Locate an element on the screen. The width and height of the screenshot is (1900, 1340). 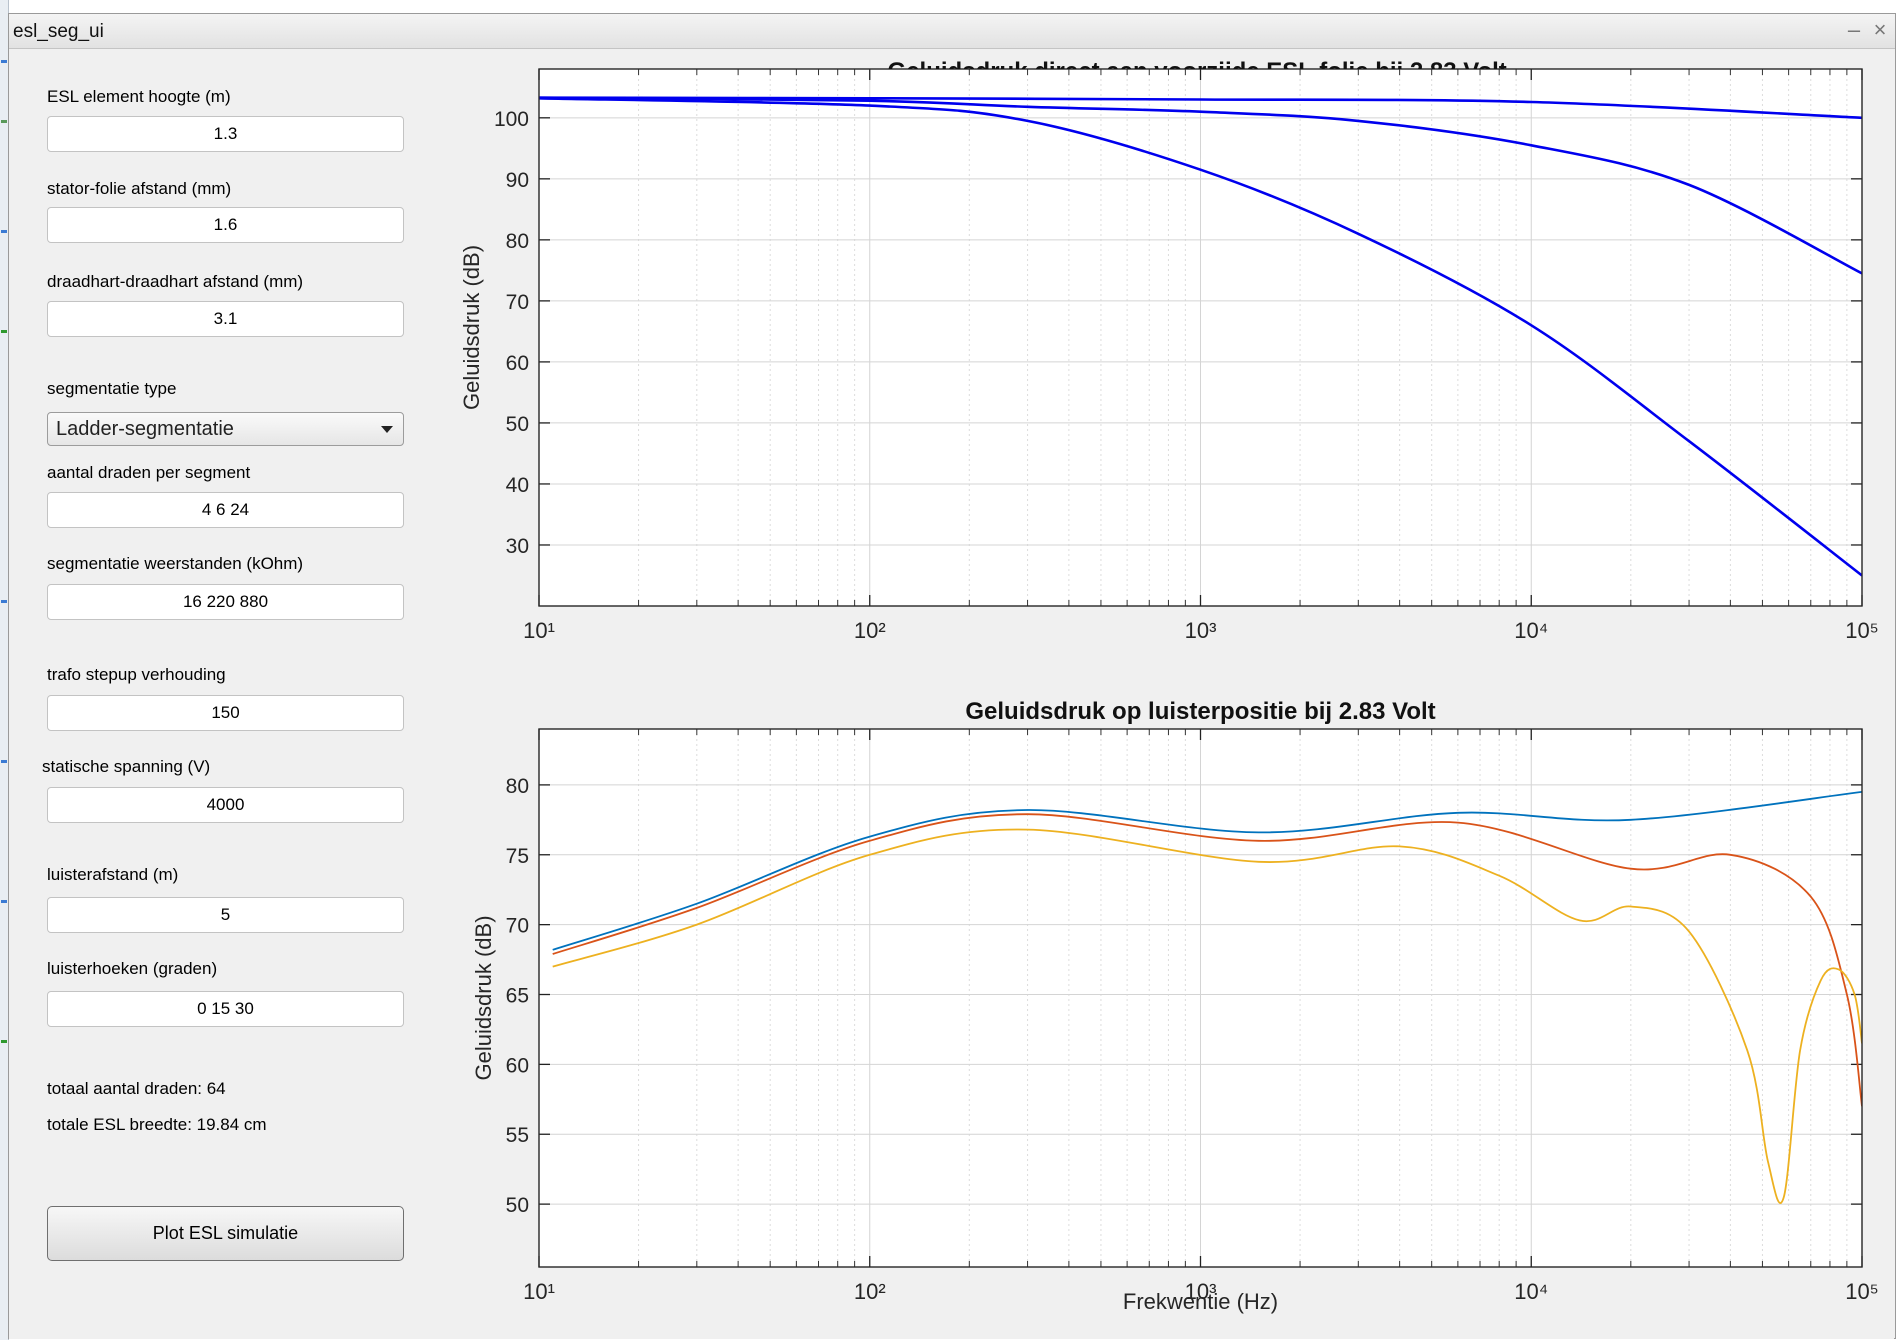
element-height-label: ESL element hoogte (m) is located at coordinates (139, 96).